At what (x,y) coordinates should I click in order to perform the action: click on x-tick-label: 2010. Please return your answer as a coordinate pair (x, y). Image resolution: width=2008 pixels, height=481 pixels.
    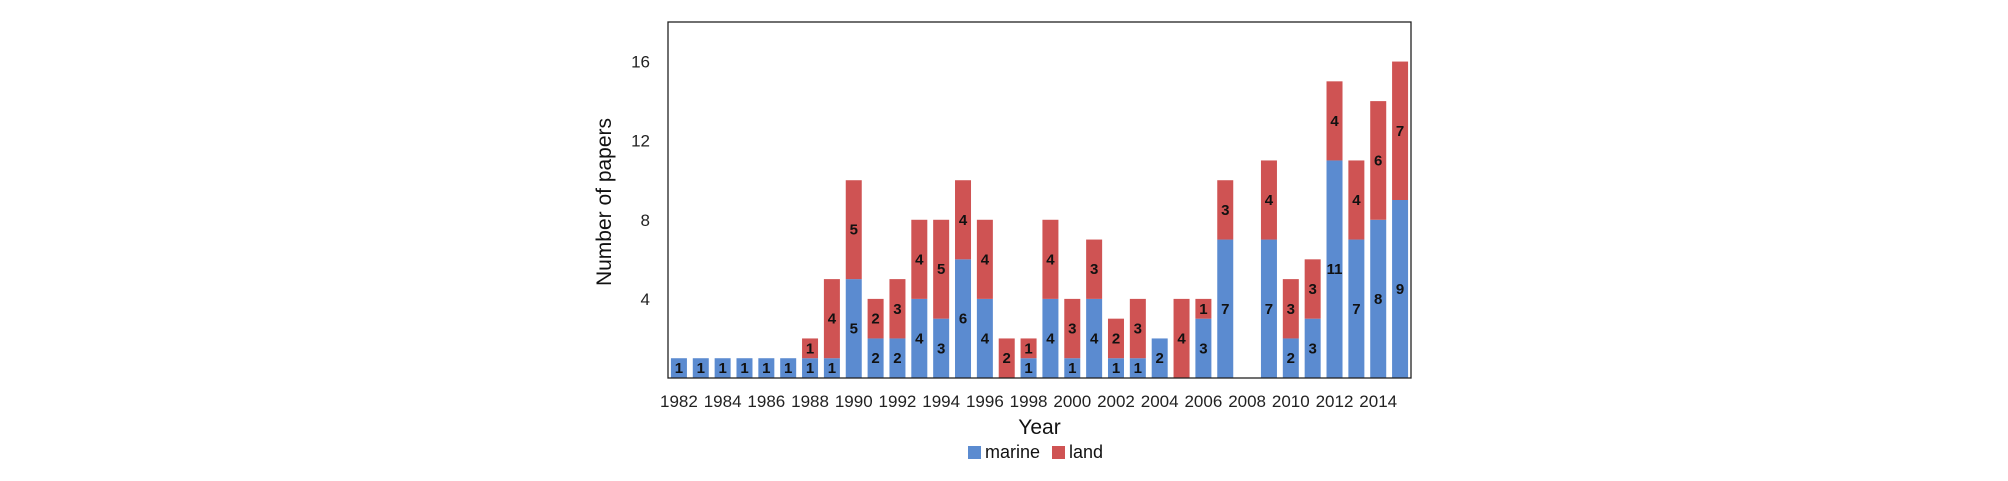
    Looking at the image, I should click on (1291, 401).